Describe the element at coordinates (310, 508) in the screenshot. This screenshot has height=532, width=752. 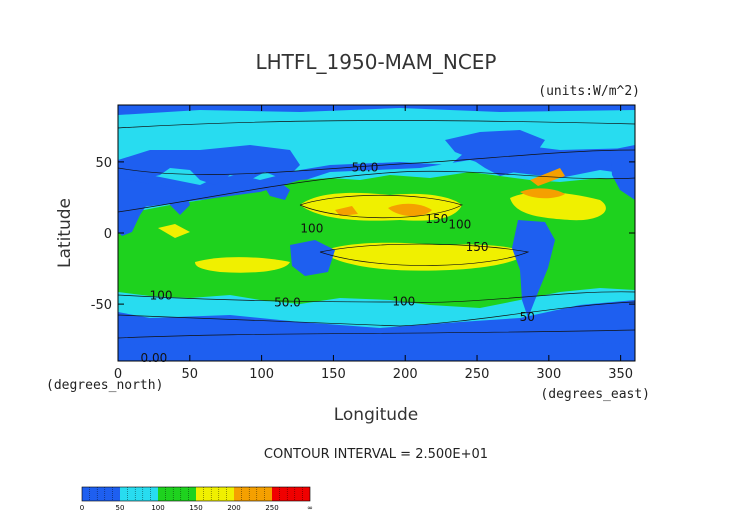
I see `colorbar-label: ∞` at that location.